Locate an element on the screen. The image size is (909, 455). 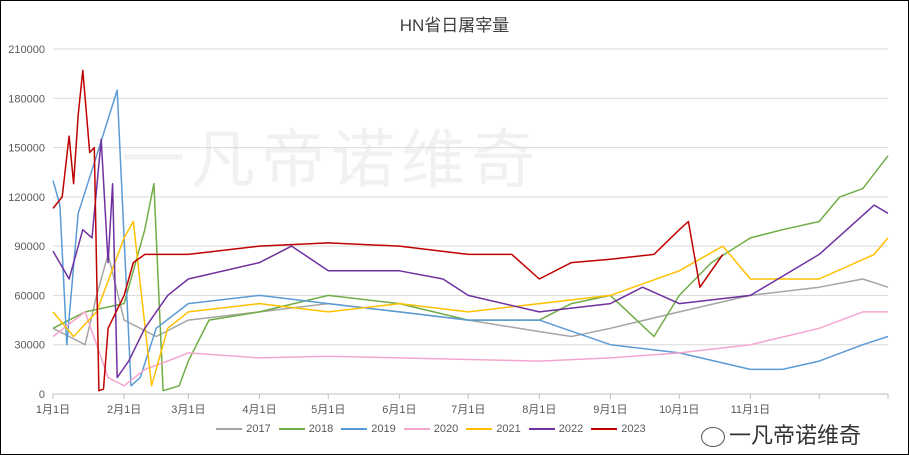
x-tick-label: 7月1日 is located at coordinates (468, 410).